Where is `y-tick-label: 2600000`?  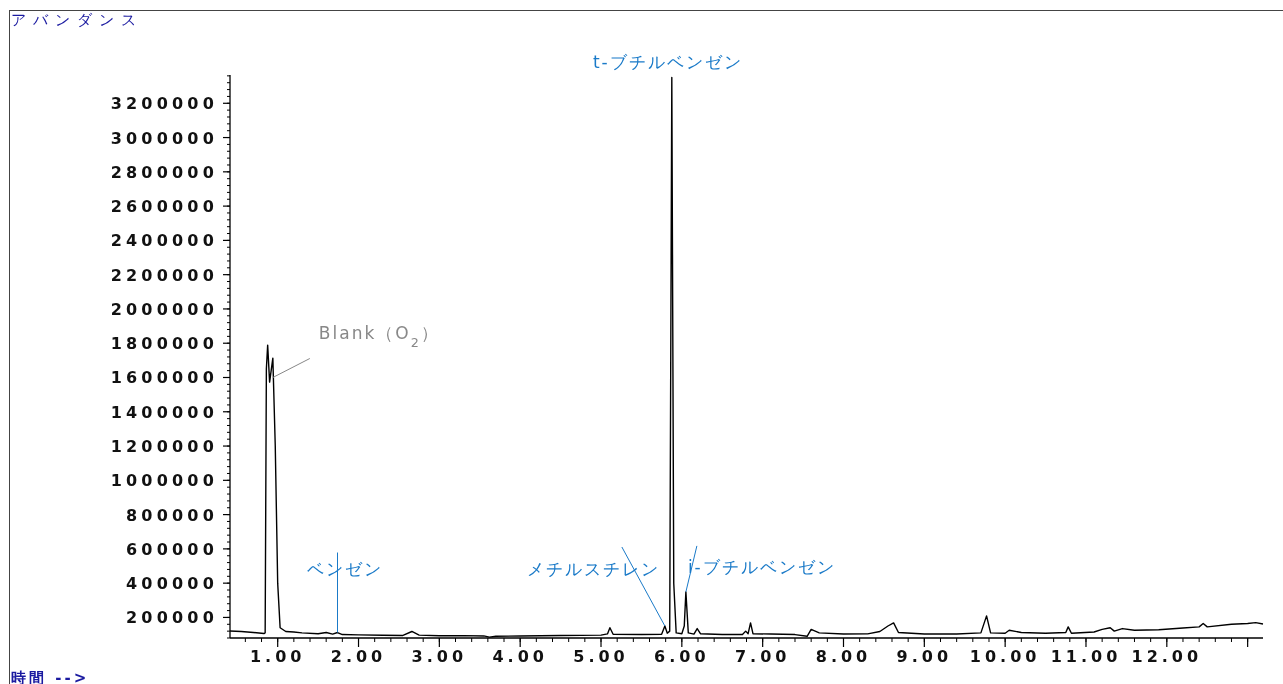
y-tick-label: 2600000 is located at coordinates (164, 207).